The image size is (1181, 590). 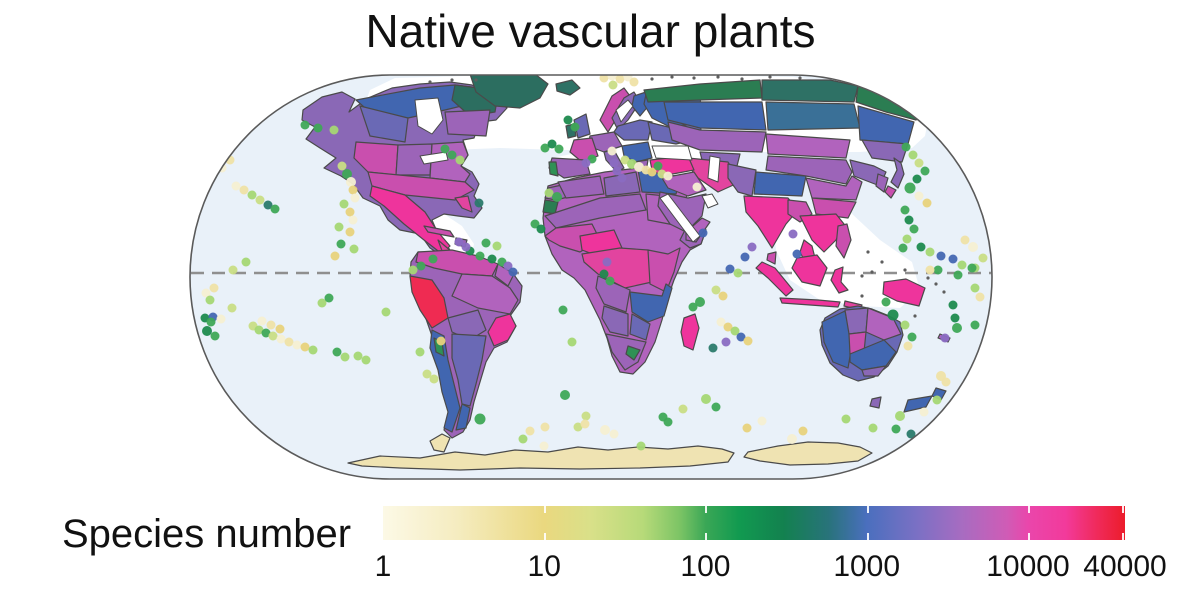 What do you see at coordinates (867, 566) in the screenshot?
I see `legend-tick-label: 1000` at bounding box center [867, 566].